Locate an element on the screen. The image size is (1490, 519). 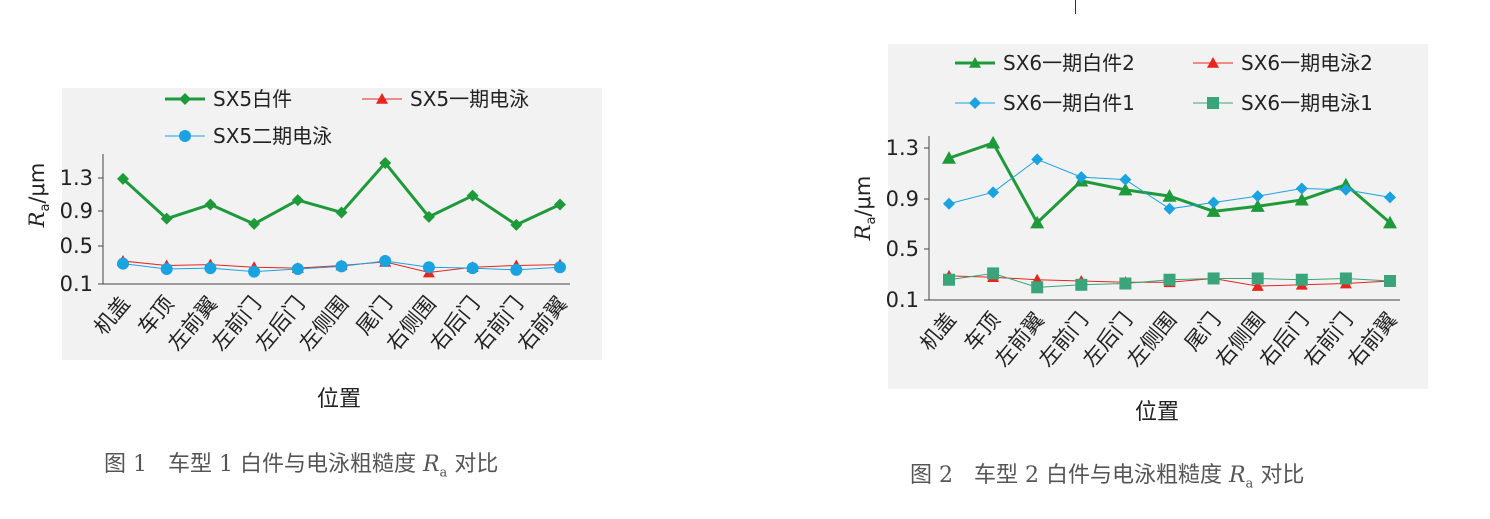
figure-2-caption: 图 2 车型 2 白件与电泳粗糙度 Ra 对比 is located at coordinates (1107, 474).